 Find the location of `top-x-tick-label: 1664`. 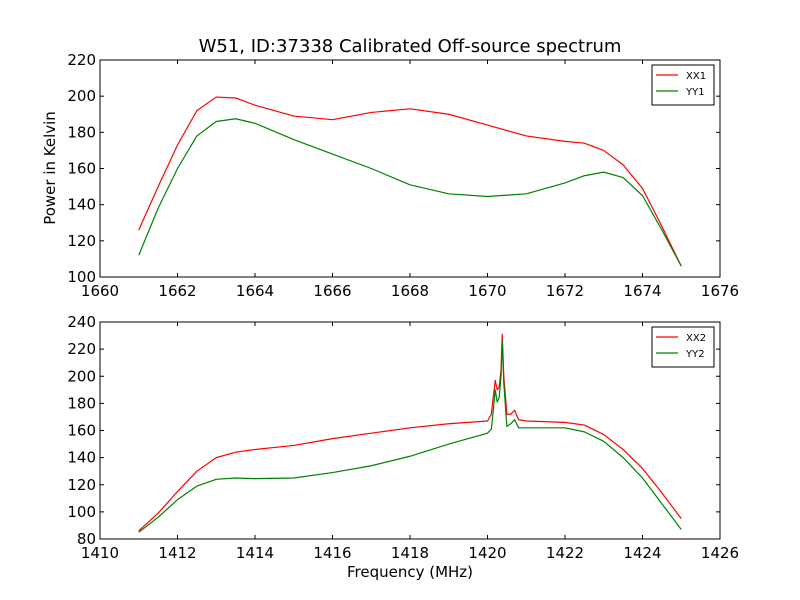

top-x-tick-label: 1664 is located at coordinates (255, 291).